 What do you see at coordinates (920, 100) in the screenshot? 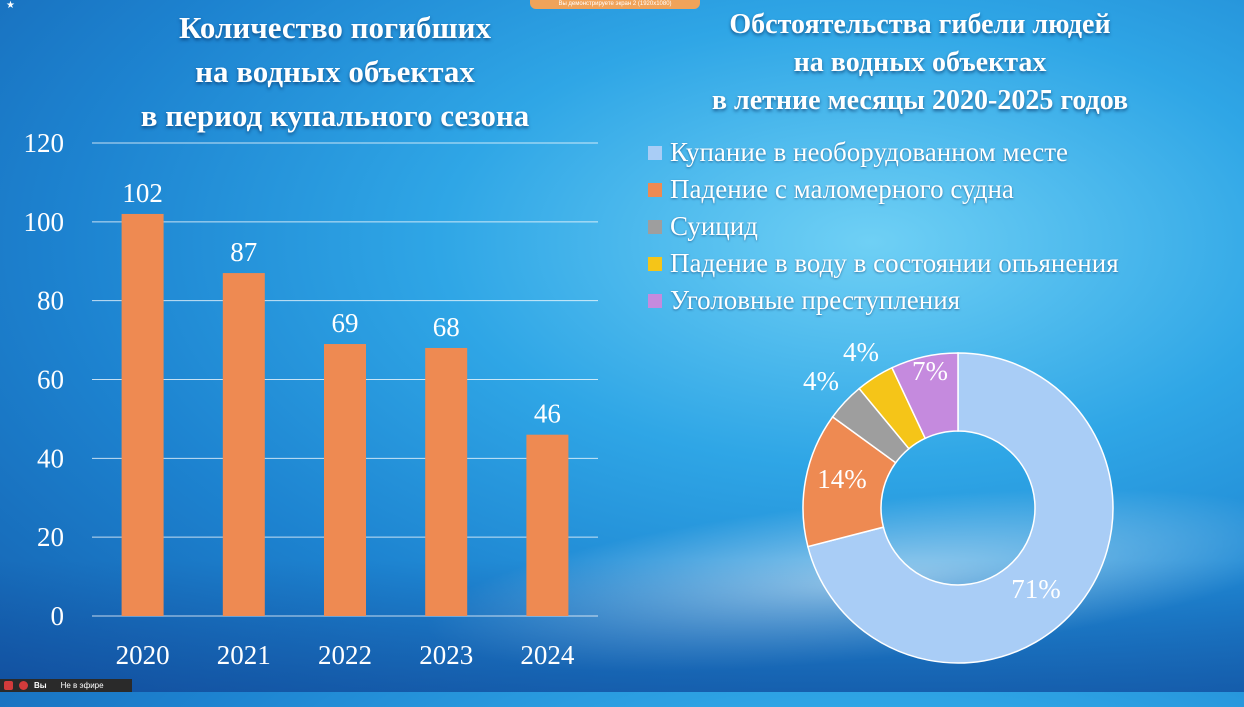
I see `donut-chart-title-line-3: в летние месяцы 2020-2025 годов` at bounding box center [920, 100].